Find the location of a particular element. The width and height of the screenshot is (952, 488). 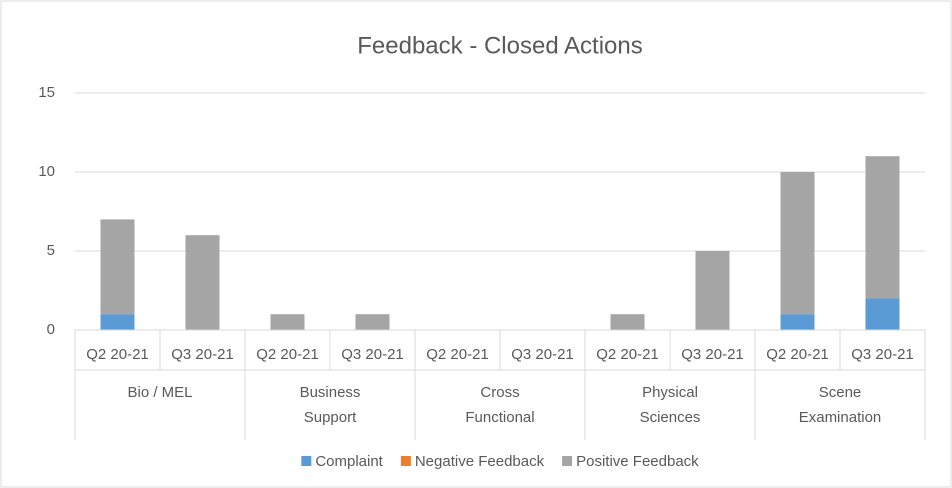

group-label: Physical Sciences is located at coordinates (670, 405).